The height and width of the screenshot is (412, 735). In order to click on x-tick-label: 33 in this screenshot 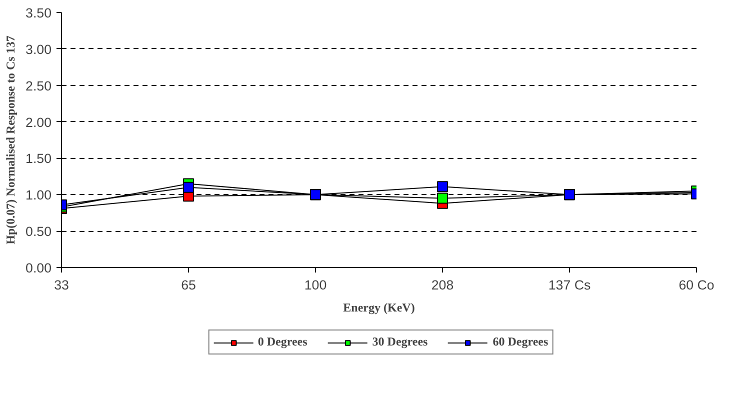, I will do `click(61, 285)`.